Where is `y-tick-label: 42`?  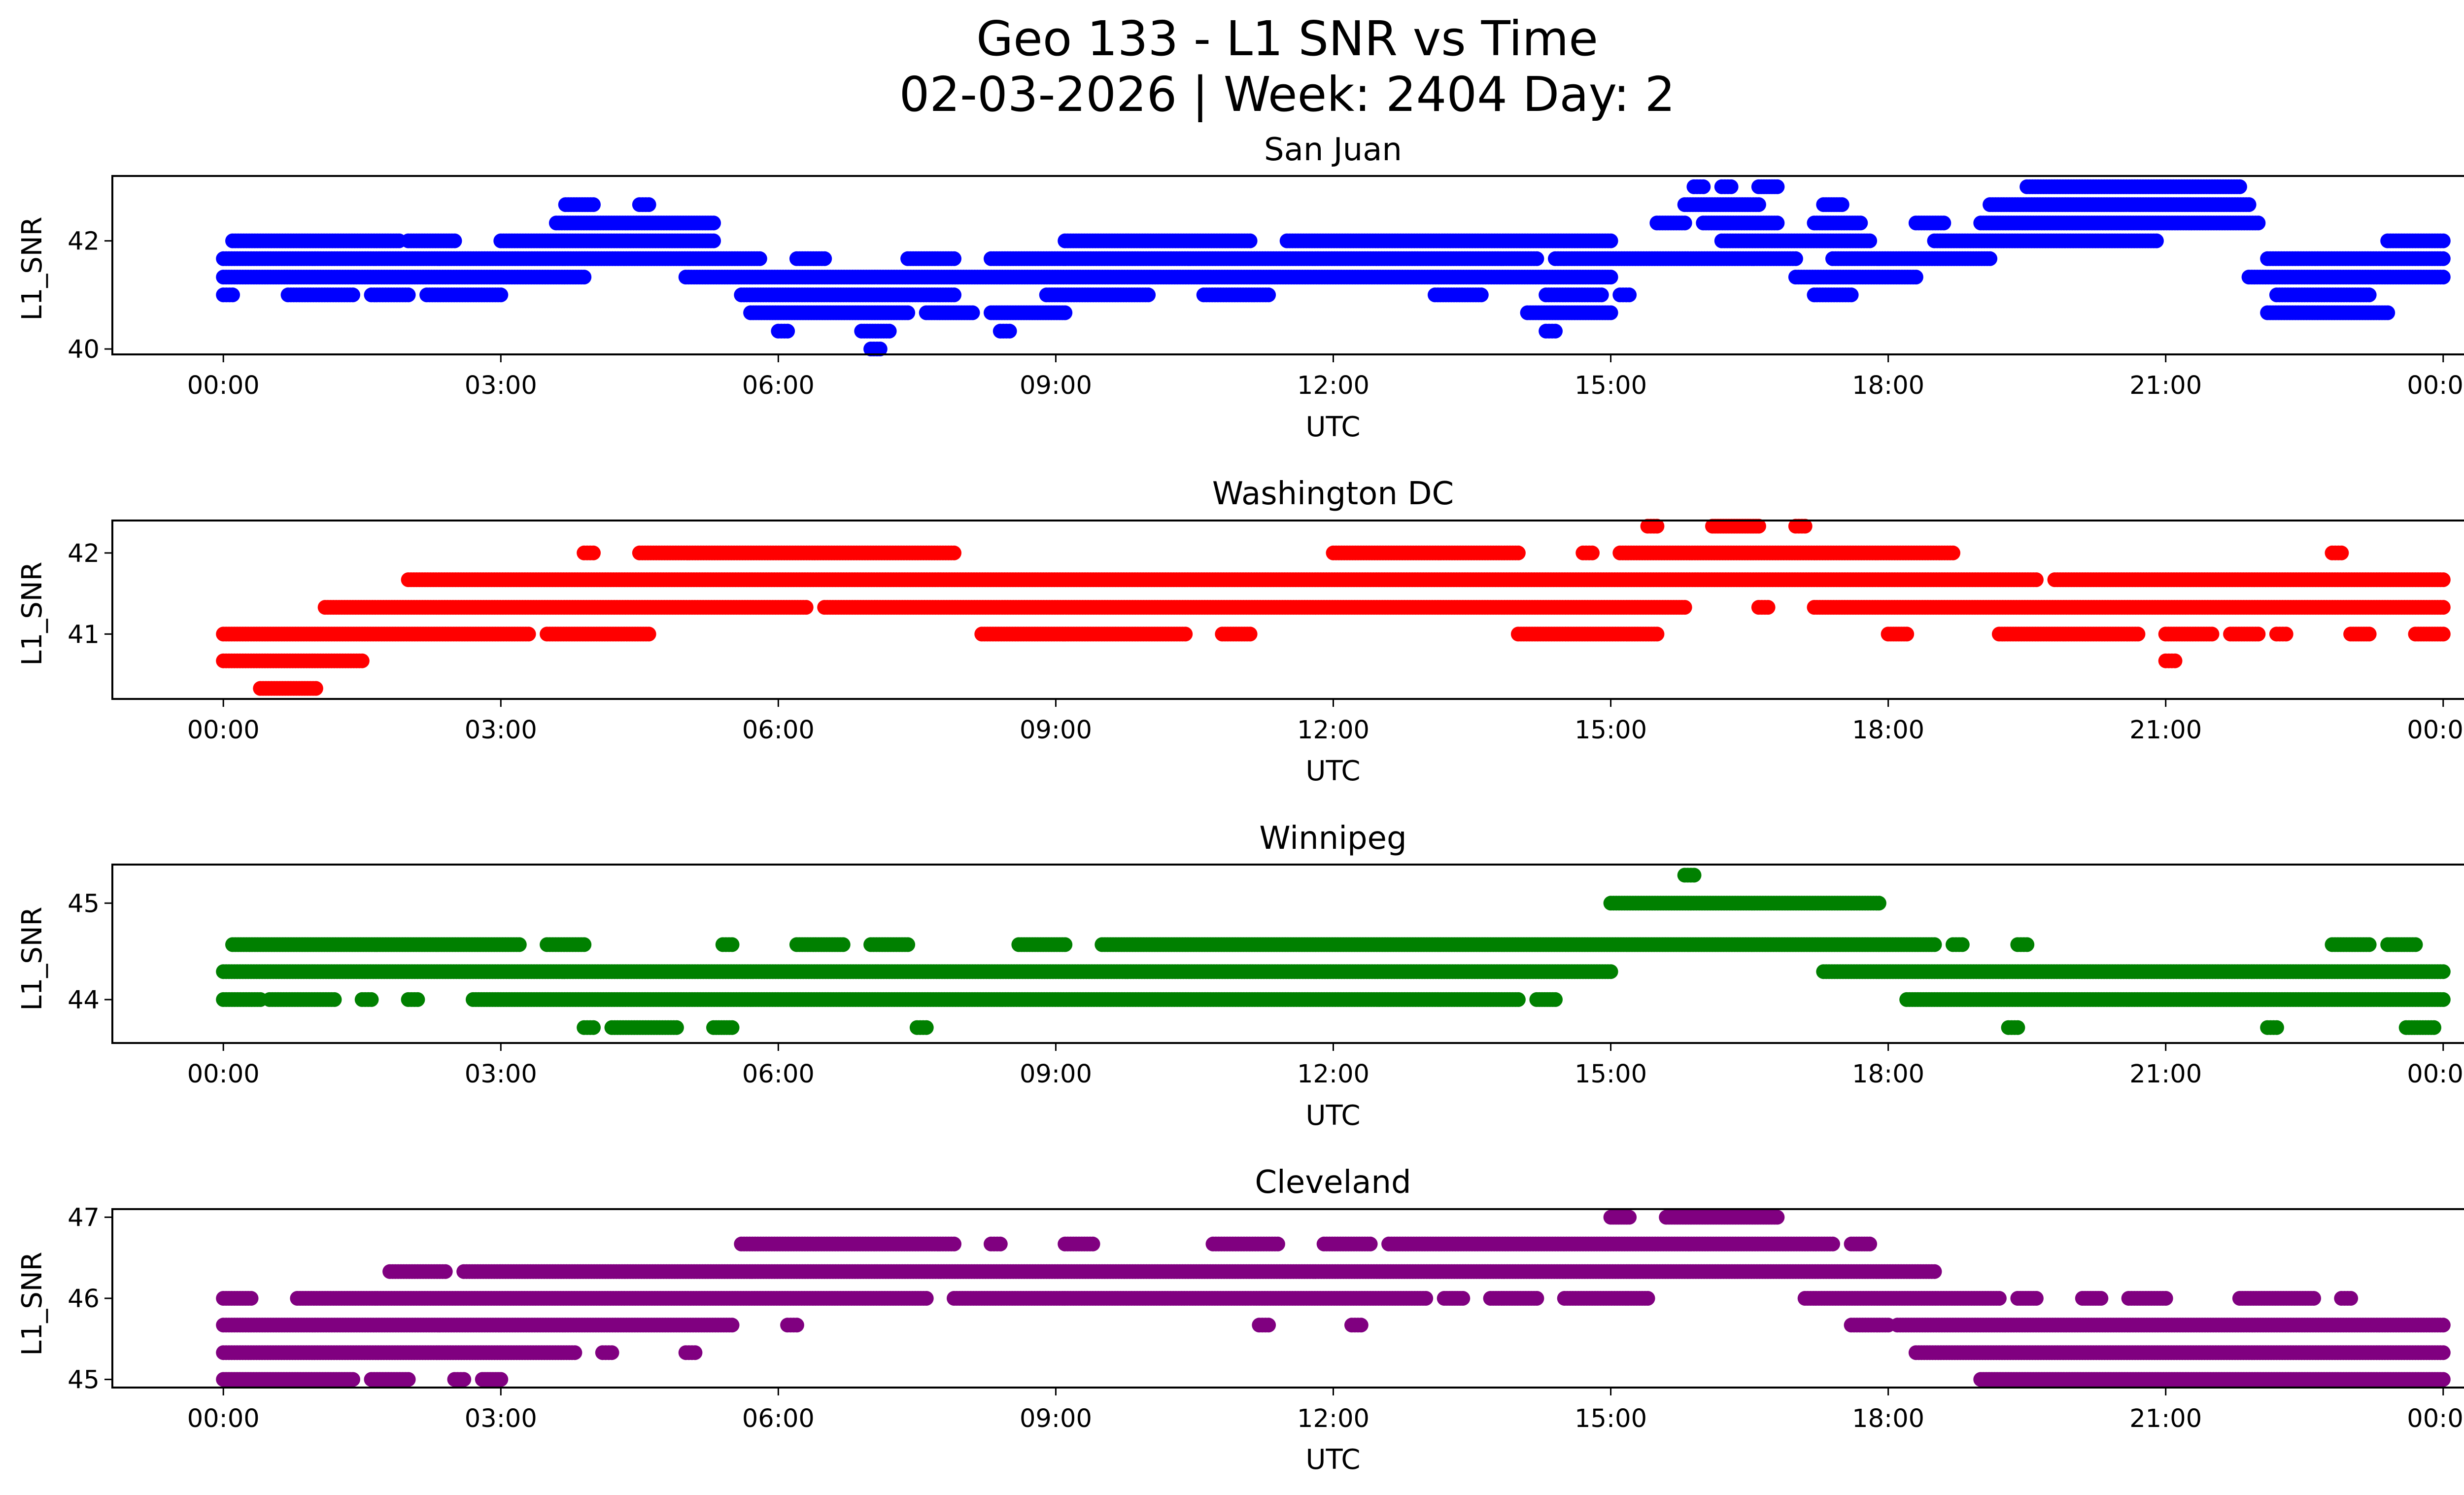
y-tick-label: 42 is located at coordinates (84, 241).